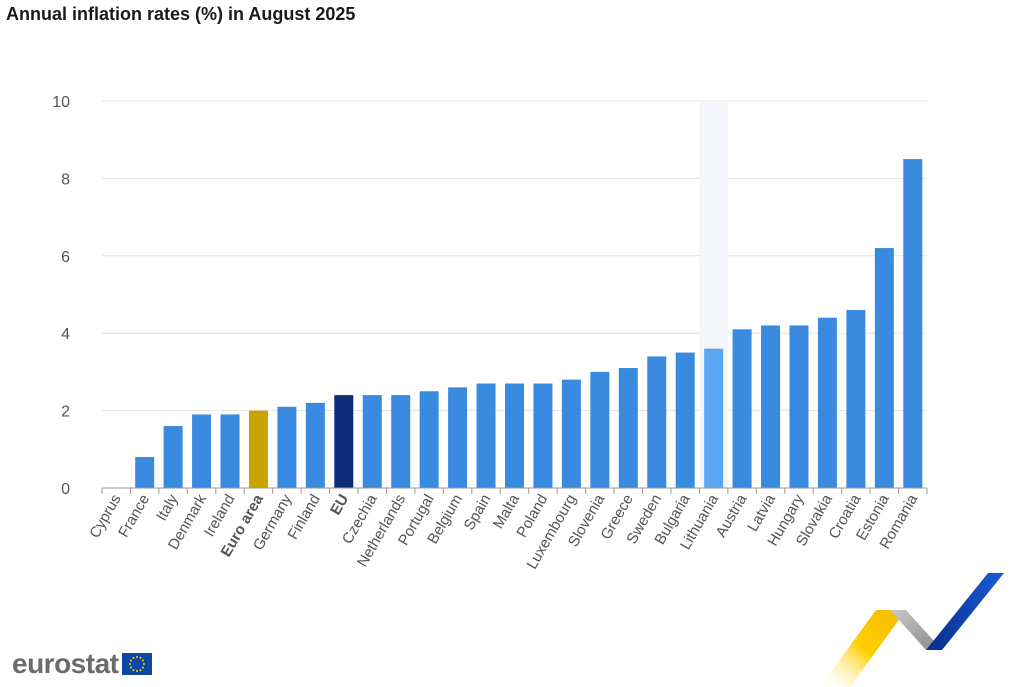 Image resolution: width=1028 pixels, height=687 pixels. What do you see at coordinates (799, 406) in the screenshot?
I see `bar-hungary` at bounding box center [799, 406].